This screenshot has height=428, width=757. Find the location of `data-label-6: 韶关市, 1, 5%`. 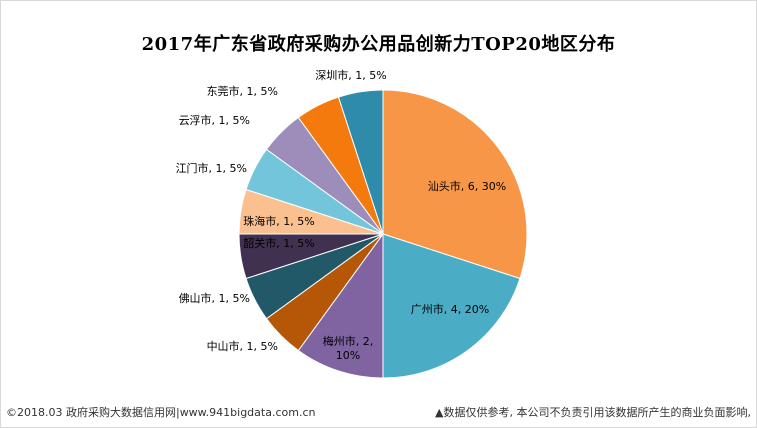

data-label-6: 韶关市, 1, 5% is located at coordinates (278, 243).